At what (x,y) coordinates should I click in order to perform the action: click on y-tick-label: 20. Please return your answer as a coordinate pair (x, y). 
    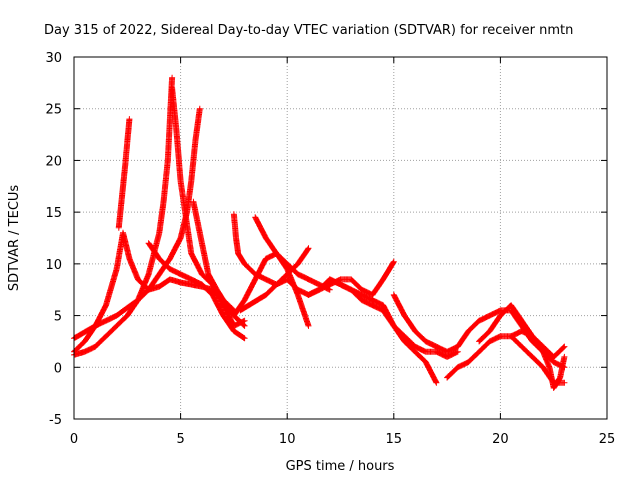
    Looking at the image, I should click on (53, 161).